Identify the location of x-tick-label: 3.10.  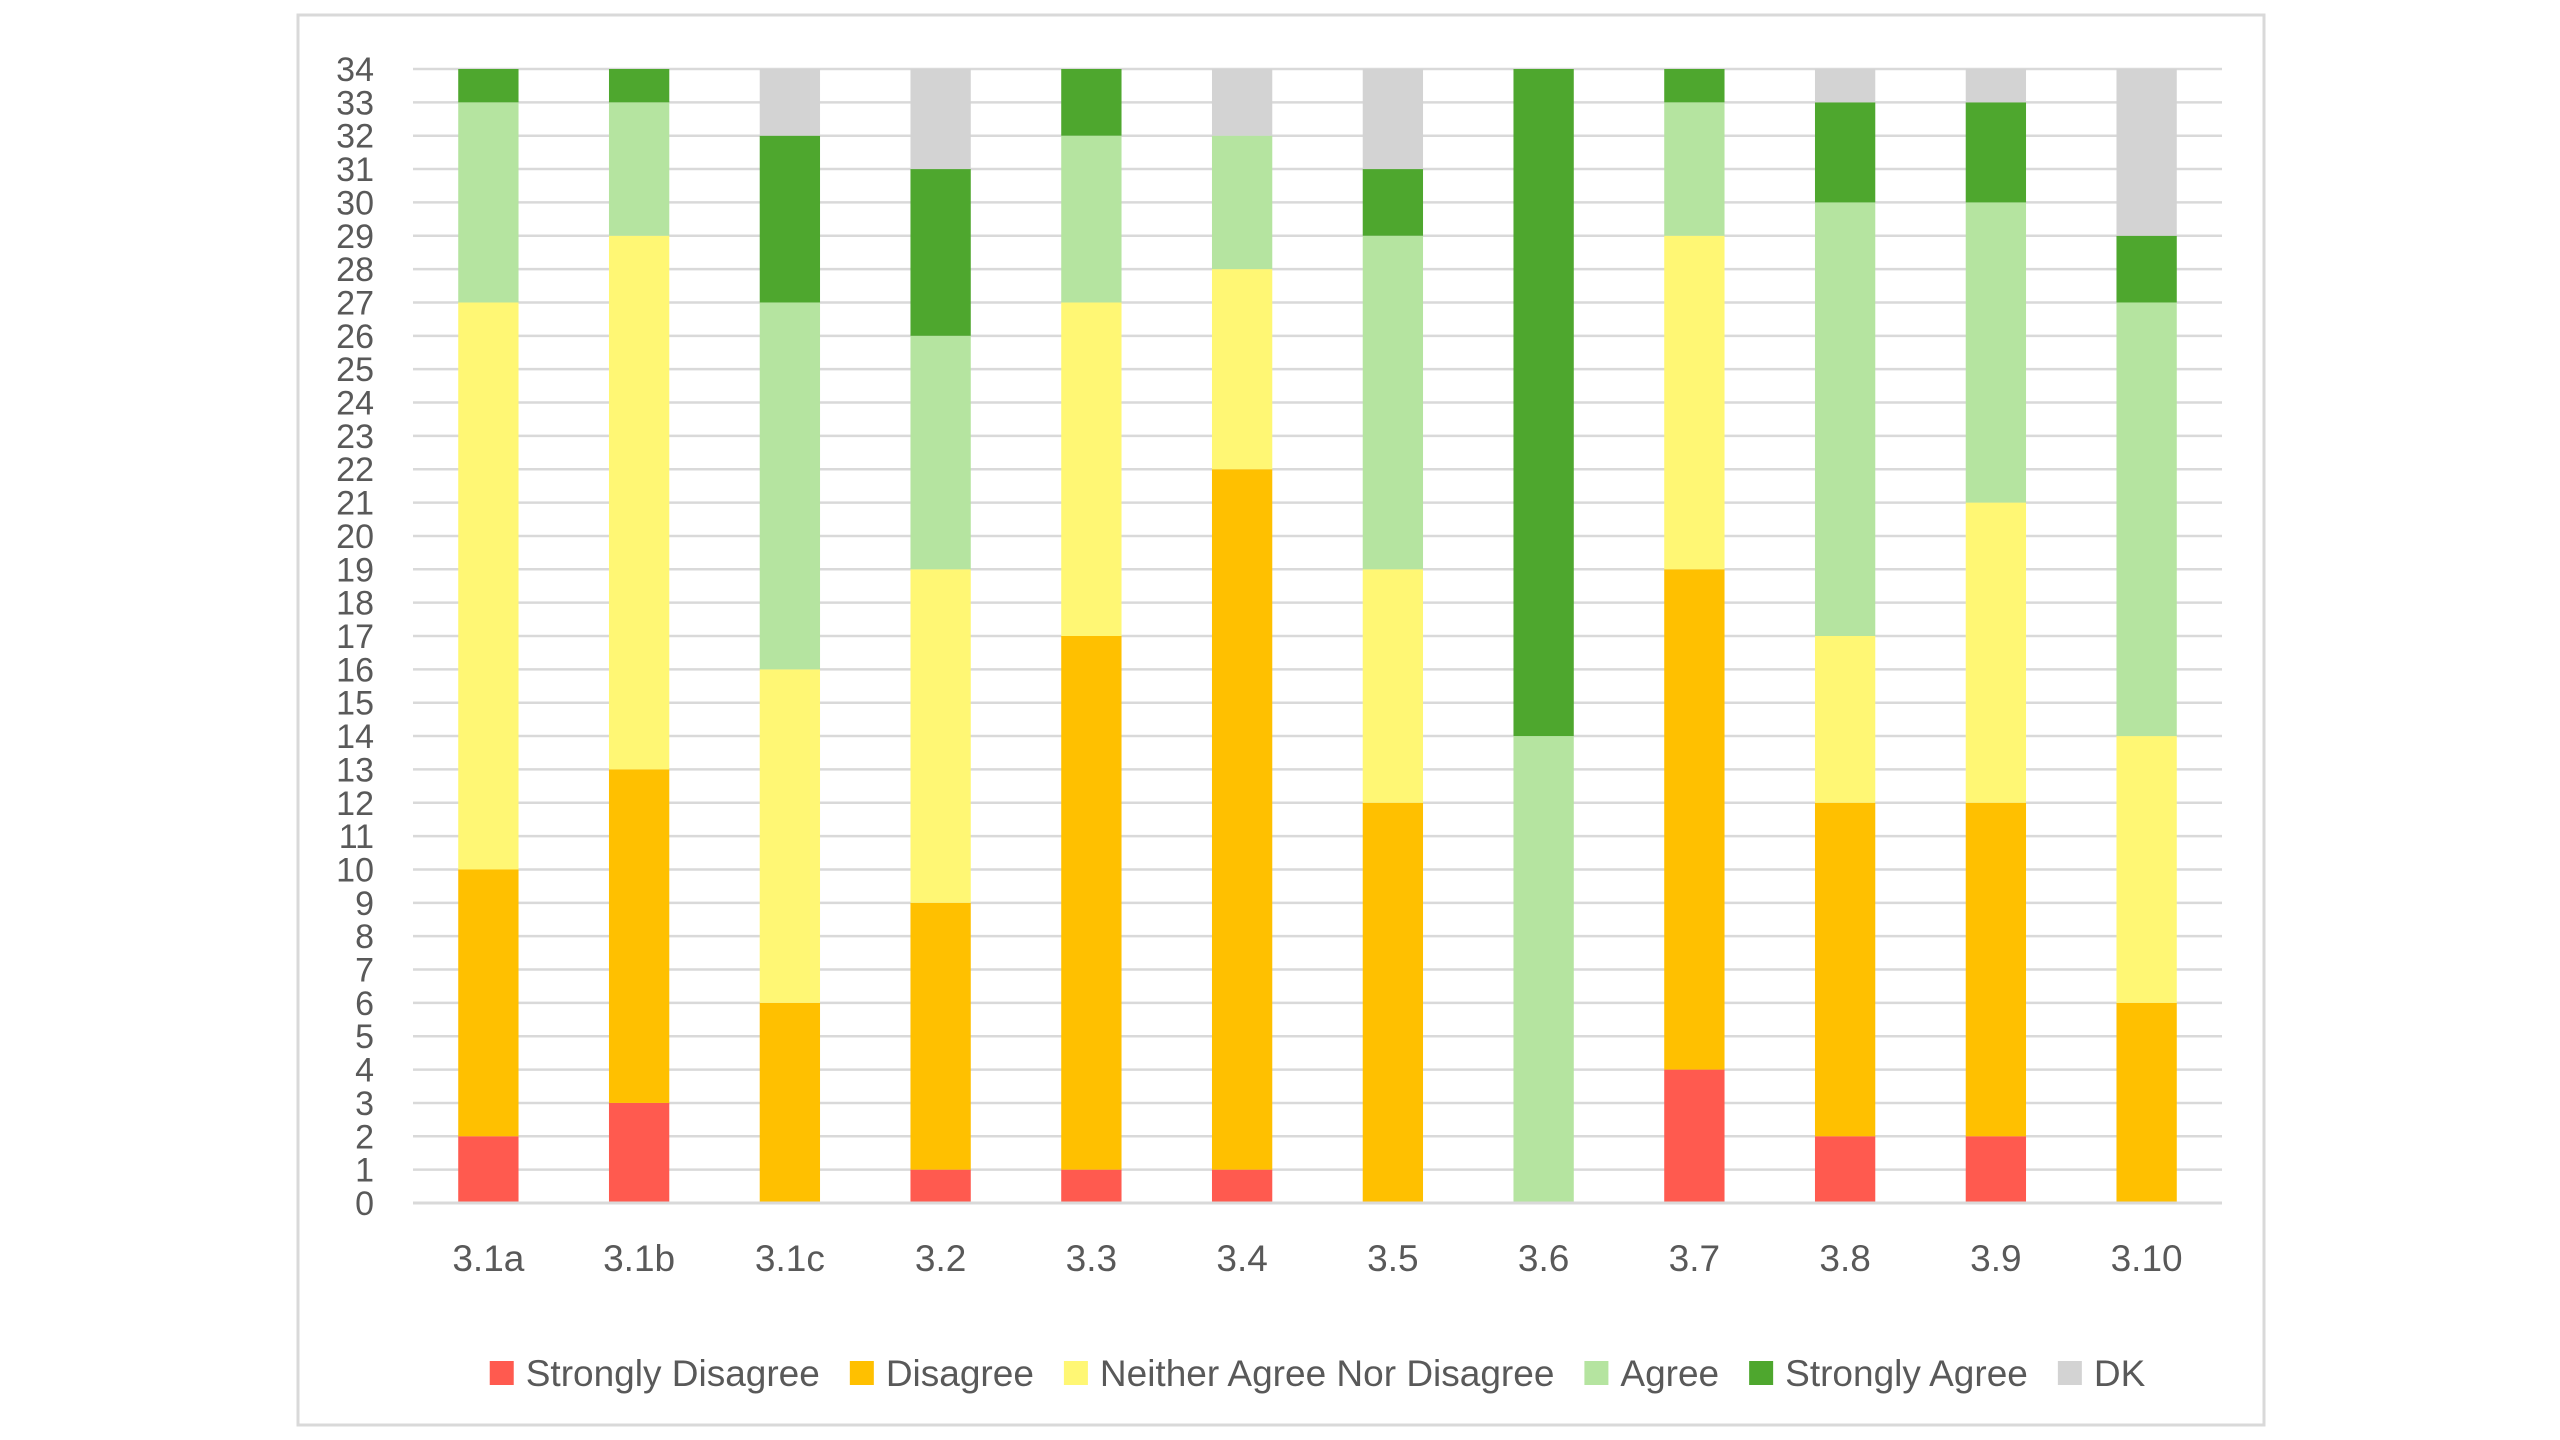
(2147, 1258).